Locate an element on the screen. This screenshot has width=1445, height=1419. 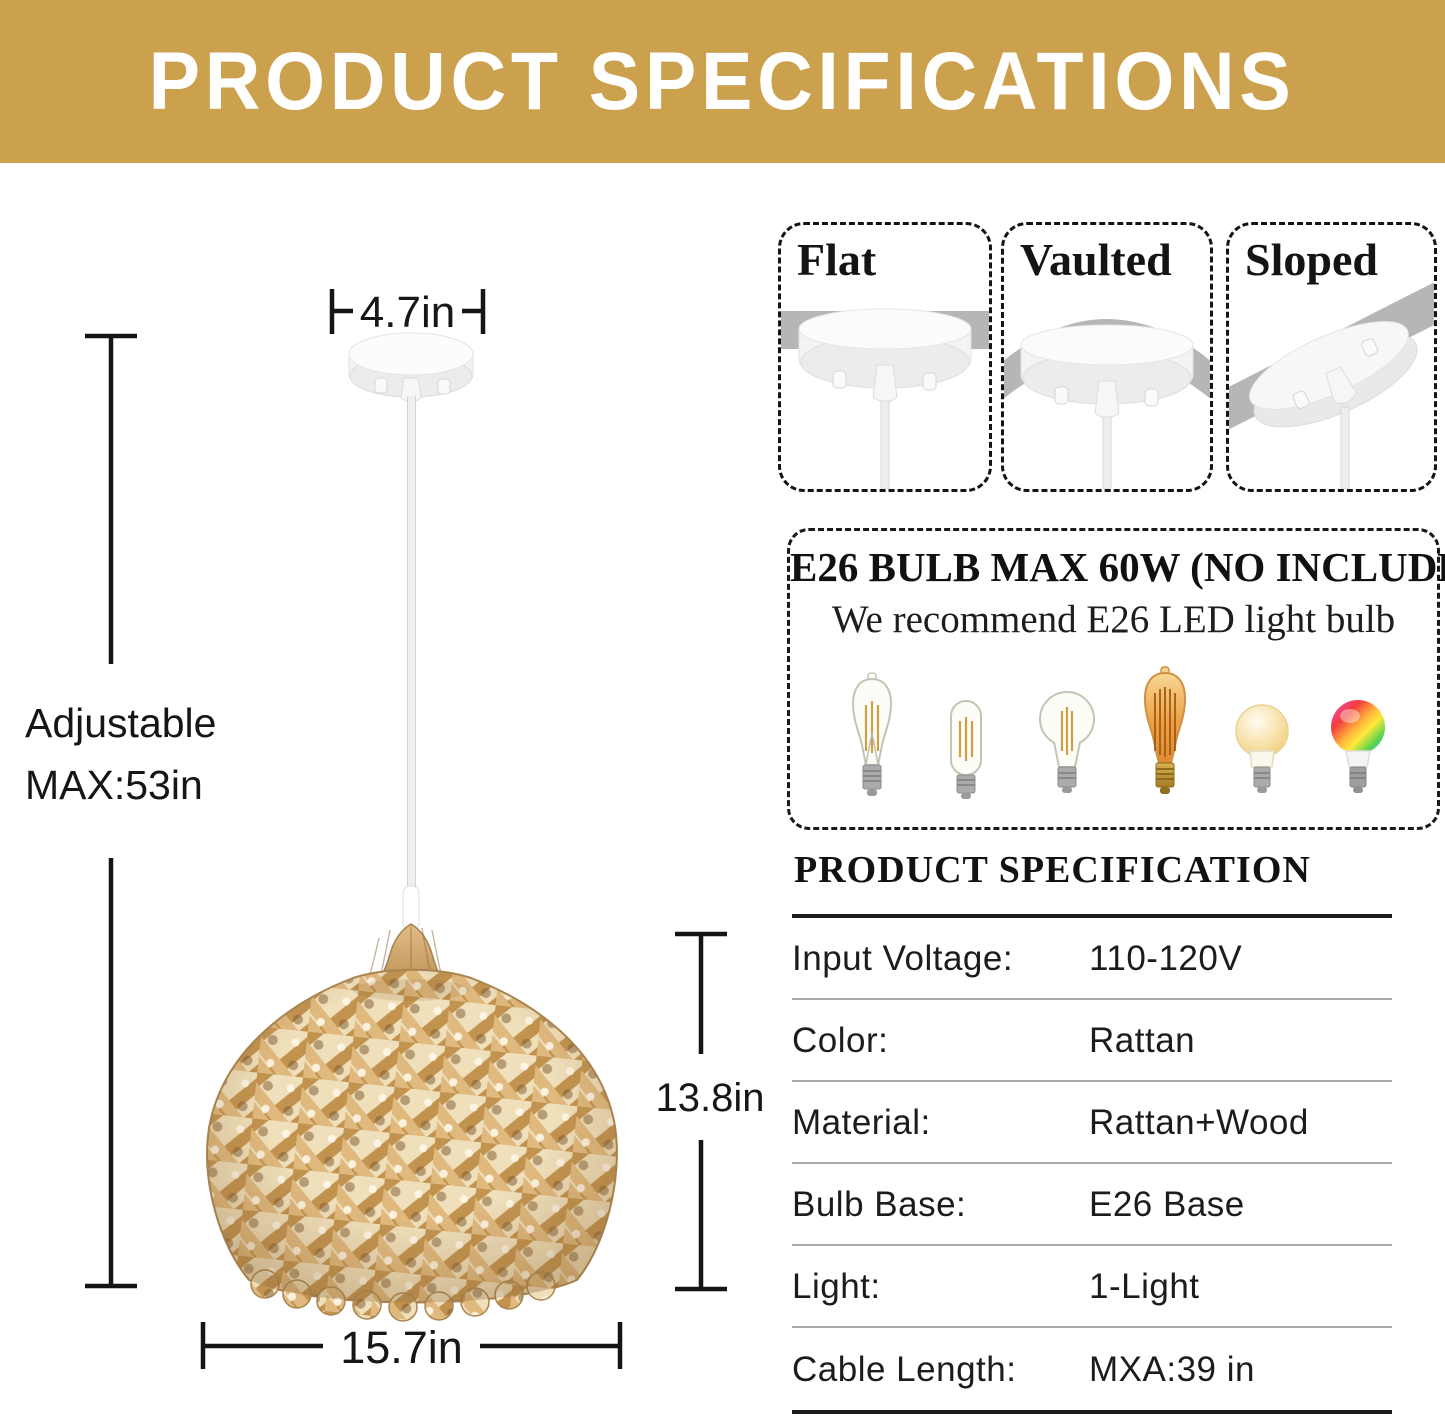
shade-height-dimension: 13.8in is located at coordinates (710, 1098).